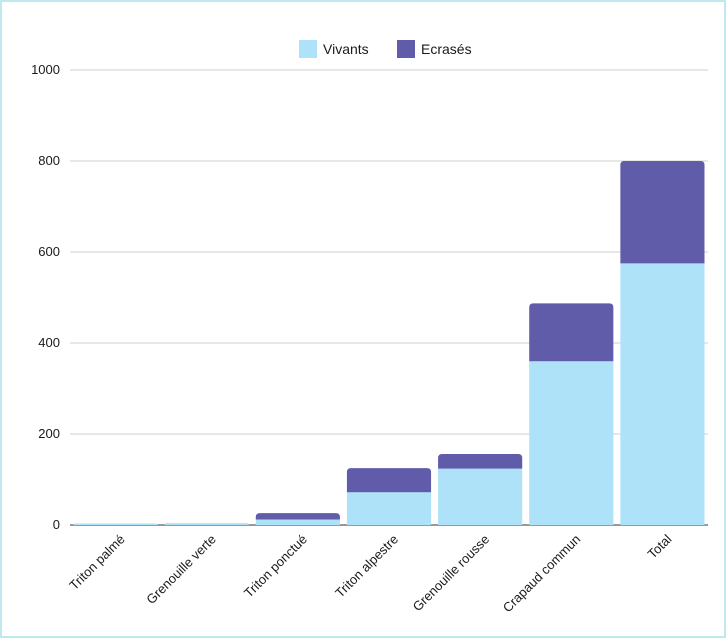 The height and width of the screenshot is (640, 726). What do you see at coordinates (49, 160) in the screenshot?
I see `y-tick-label: 800` at bounding box center [49, 160].